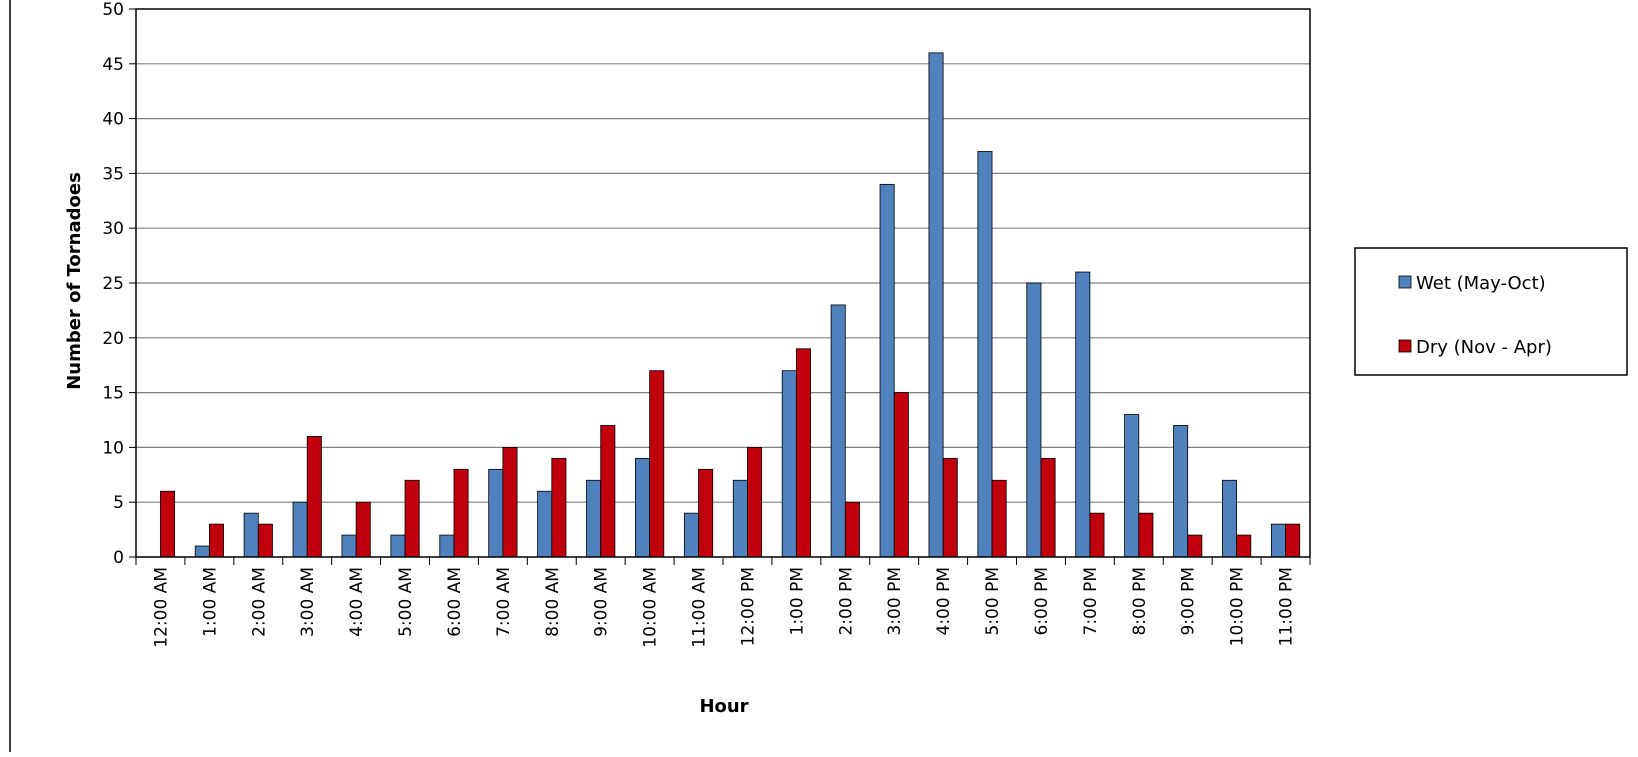 The width and height of the screenshot is (1638, 757). Describe the element at coordinates (846, 601) in the screenshot. I see `x-tick-label: 2:00 PM` at that location.